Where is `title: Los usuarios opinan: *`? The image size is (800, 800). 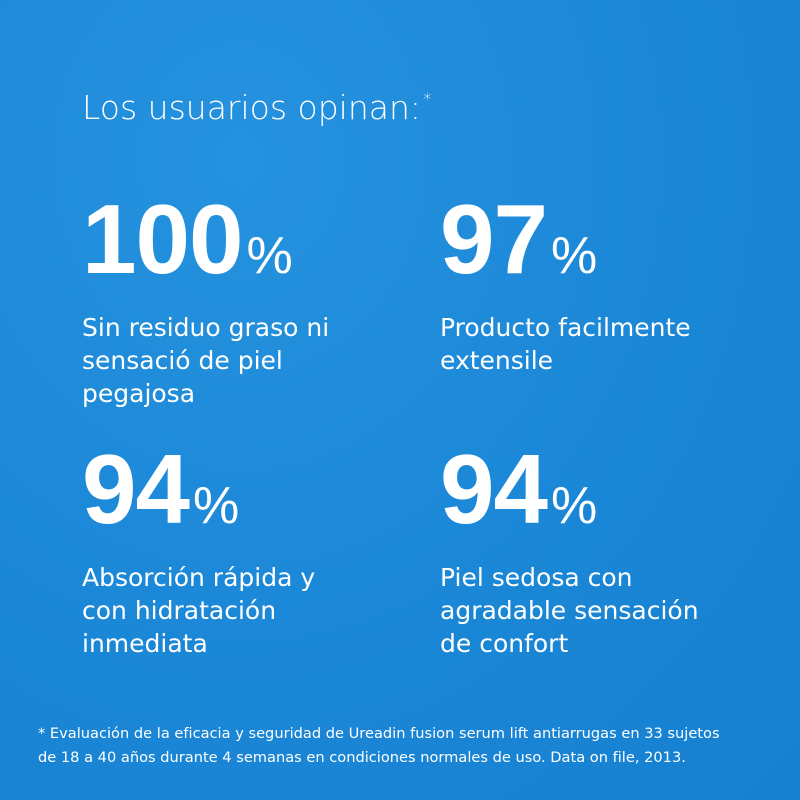 title: Los usuarios opinan: * is located at coordinates (257, 107).